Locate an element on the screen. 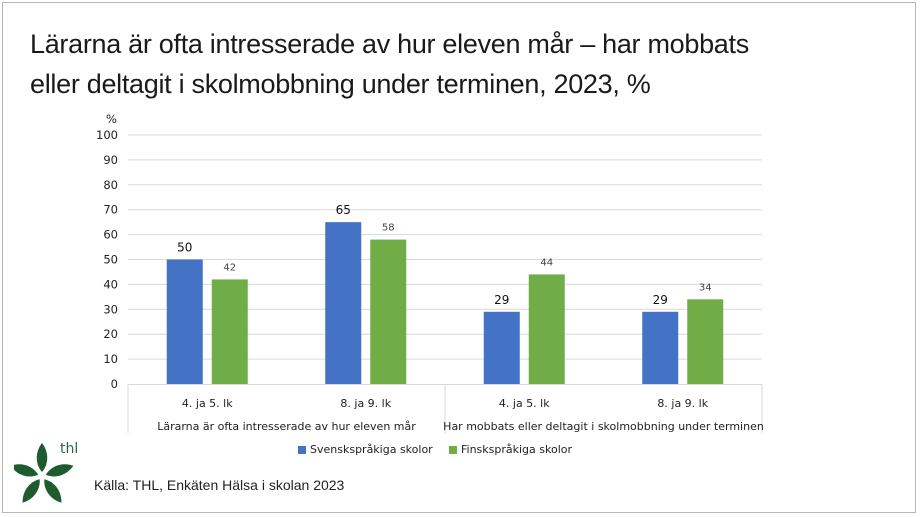 Image resolution: width=920 pixels, height=517 pixels. data-label: 65 is located at coordinates (343, 210).